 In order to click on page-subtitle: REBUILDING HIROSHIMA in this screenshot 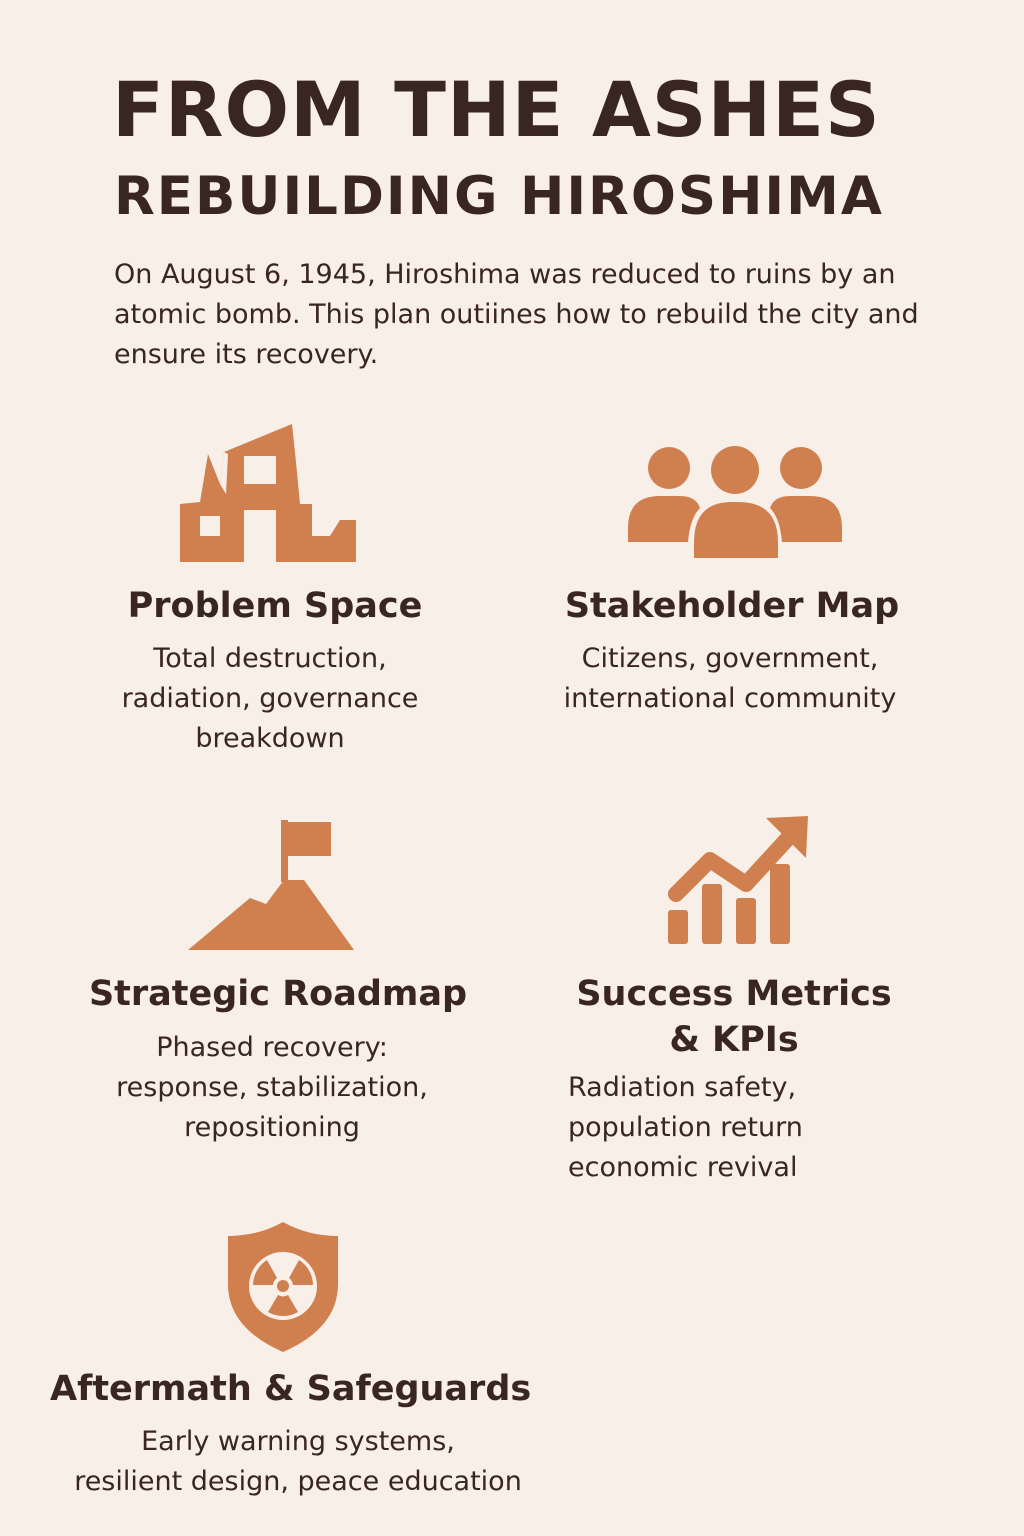, I will do `click(499, 196)`.